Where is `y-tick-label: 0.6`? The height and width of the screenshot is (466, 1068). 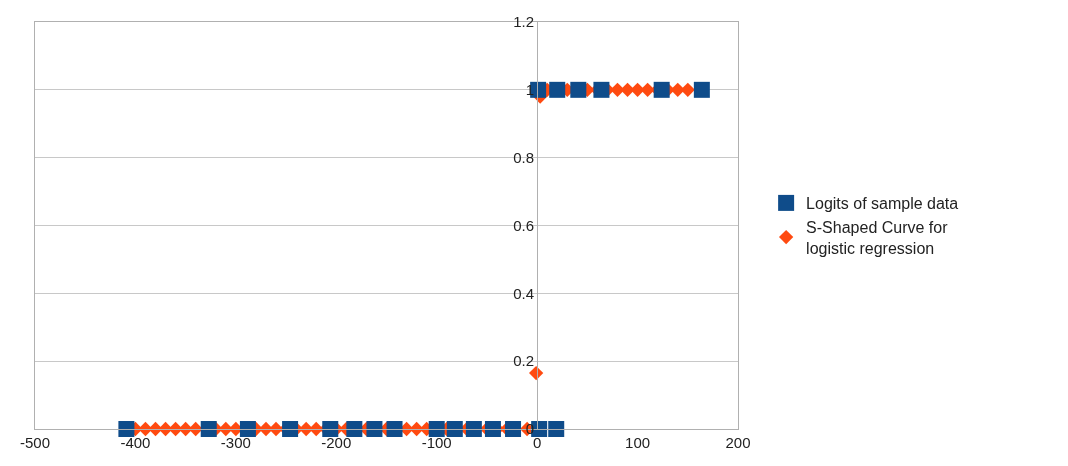
y-tick-label: 0.6 is located at coordinates (524, 225).